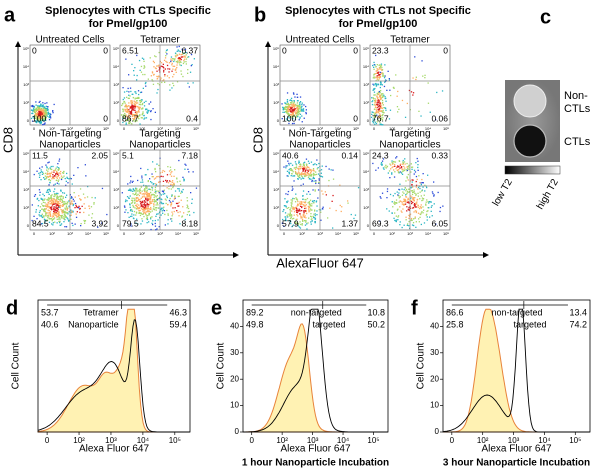  What do you see at coordinates (320, 128) in the screenshot?
I see `tick-label: 10³` at bounding box center [320, 128].